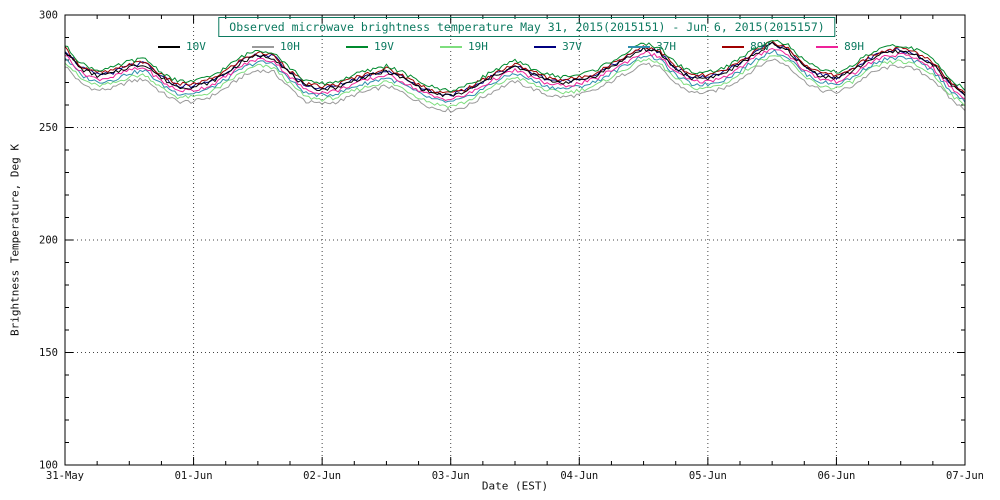  I want to click on series-89H, so click(515, 74).